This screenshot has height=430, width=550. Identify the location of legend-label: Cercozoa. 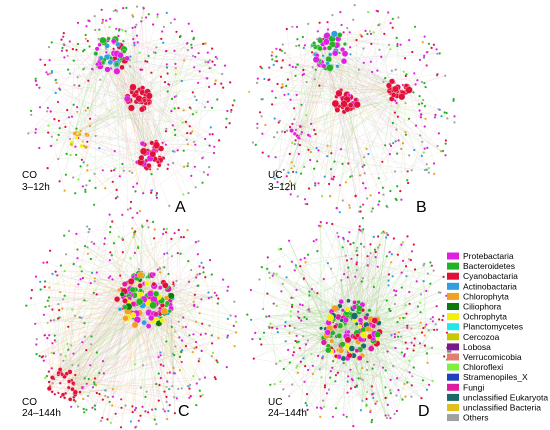
(481, 337).